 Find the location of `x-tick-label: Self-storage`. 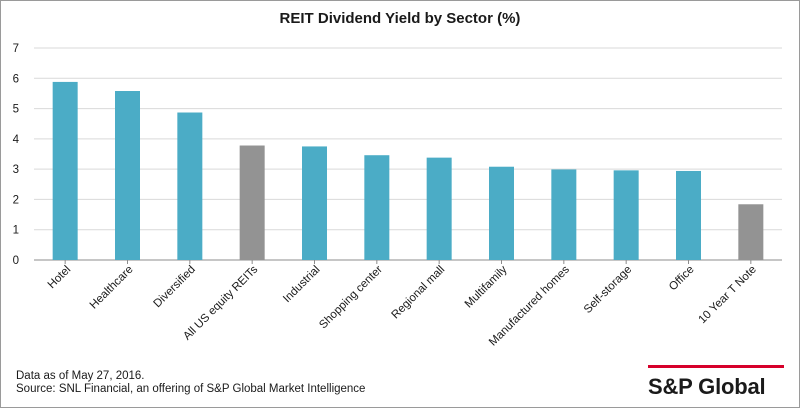

x-tick-label: Self-storage is located at coordinates (608, 290).